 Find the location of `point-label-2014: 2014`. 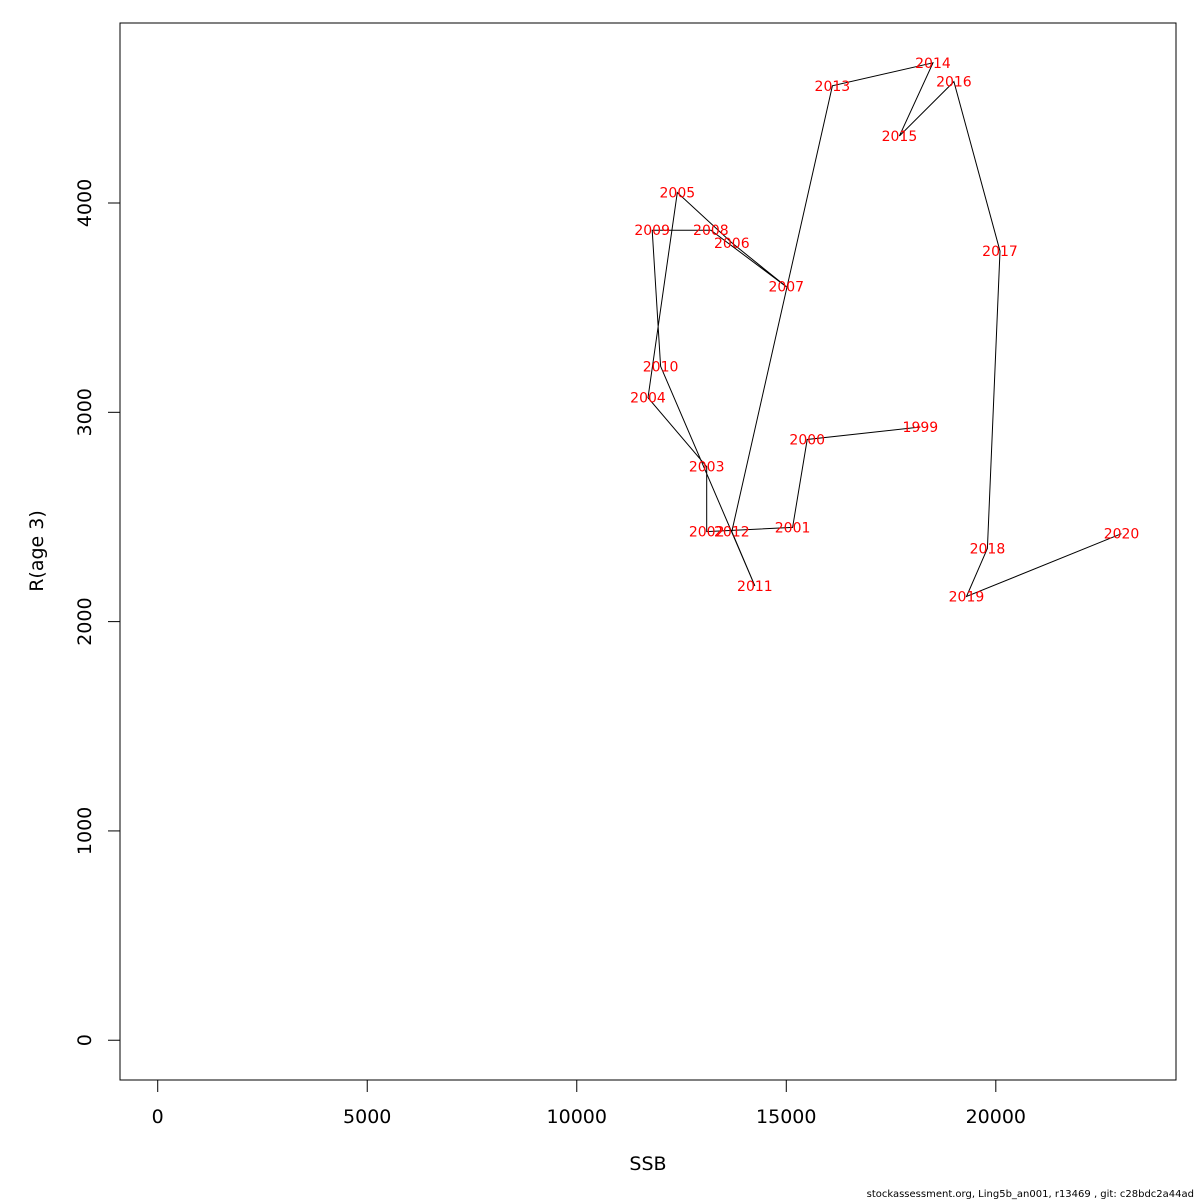

point-label-2014: 2014 is located at coordinates (933, 64).